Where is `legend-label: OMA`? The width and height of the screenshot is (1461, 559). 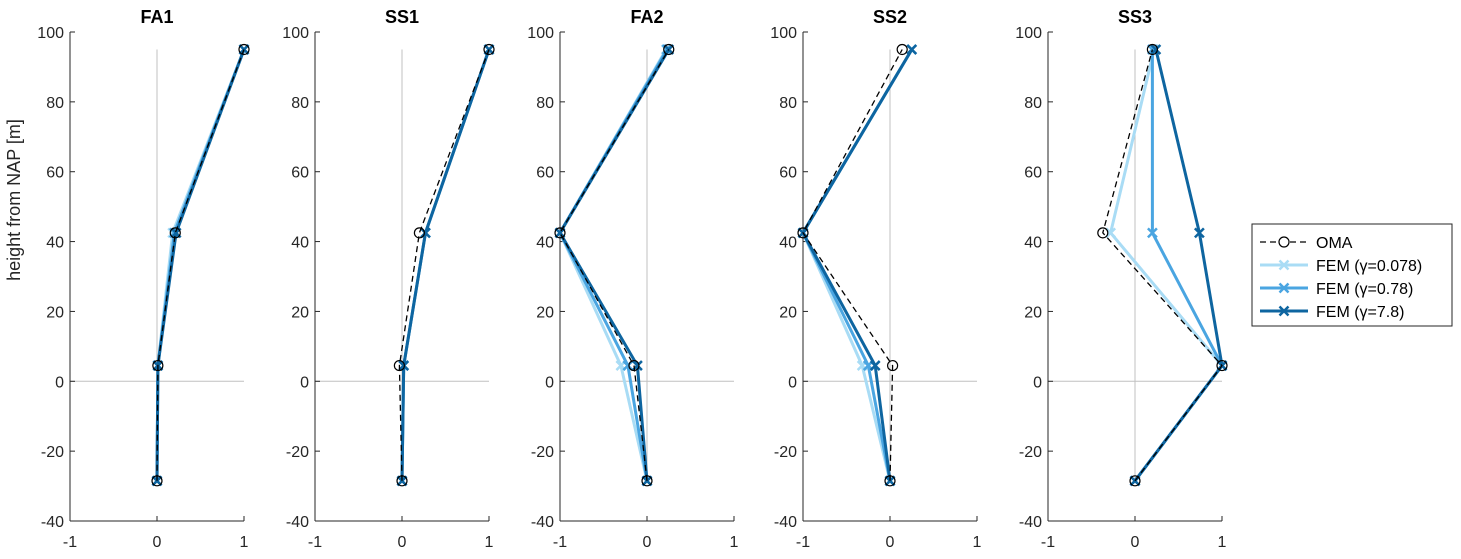 legend-label: OMA is located at coordinates (1334, 243).